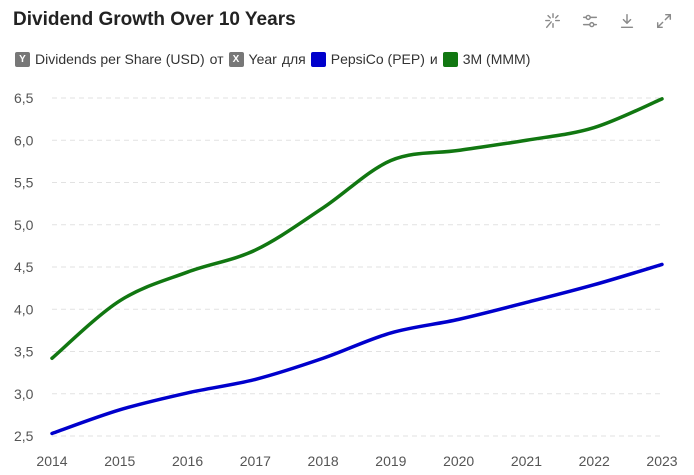 This screenshot has width=694, height=475. I want to click on y-tick-label: 3,0, so click(24, 394).